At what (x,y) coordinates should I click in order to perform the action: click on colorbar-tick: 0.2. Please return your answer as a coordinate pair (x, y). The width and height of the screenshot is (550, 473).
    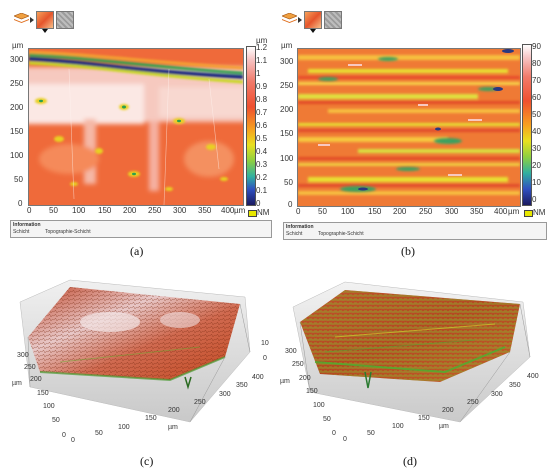
    Looking at the image, I should click on (262, 177).